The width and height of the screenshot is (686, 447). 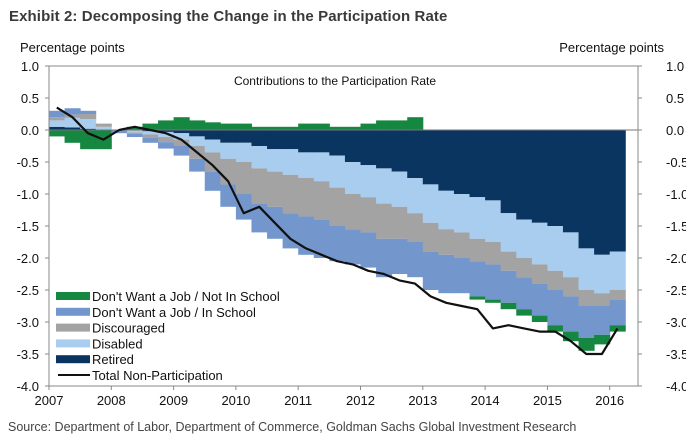 I want to click on x-tick-label: 2009, so click(x=173, y=400).